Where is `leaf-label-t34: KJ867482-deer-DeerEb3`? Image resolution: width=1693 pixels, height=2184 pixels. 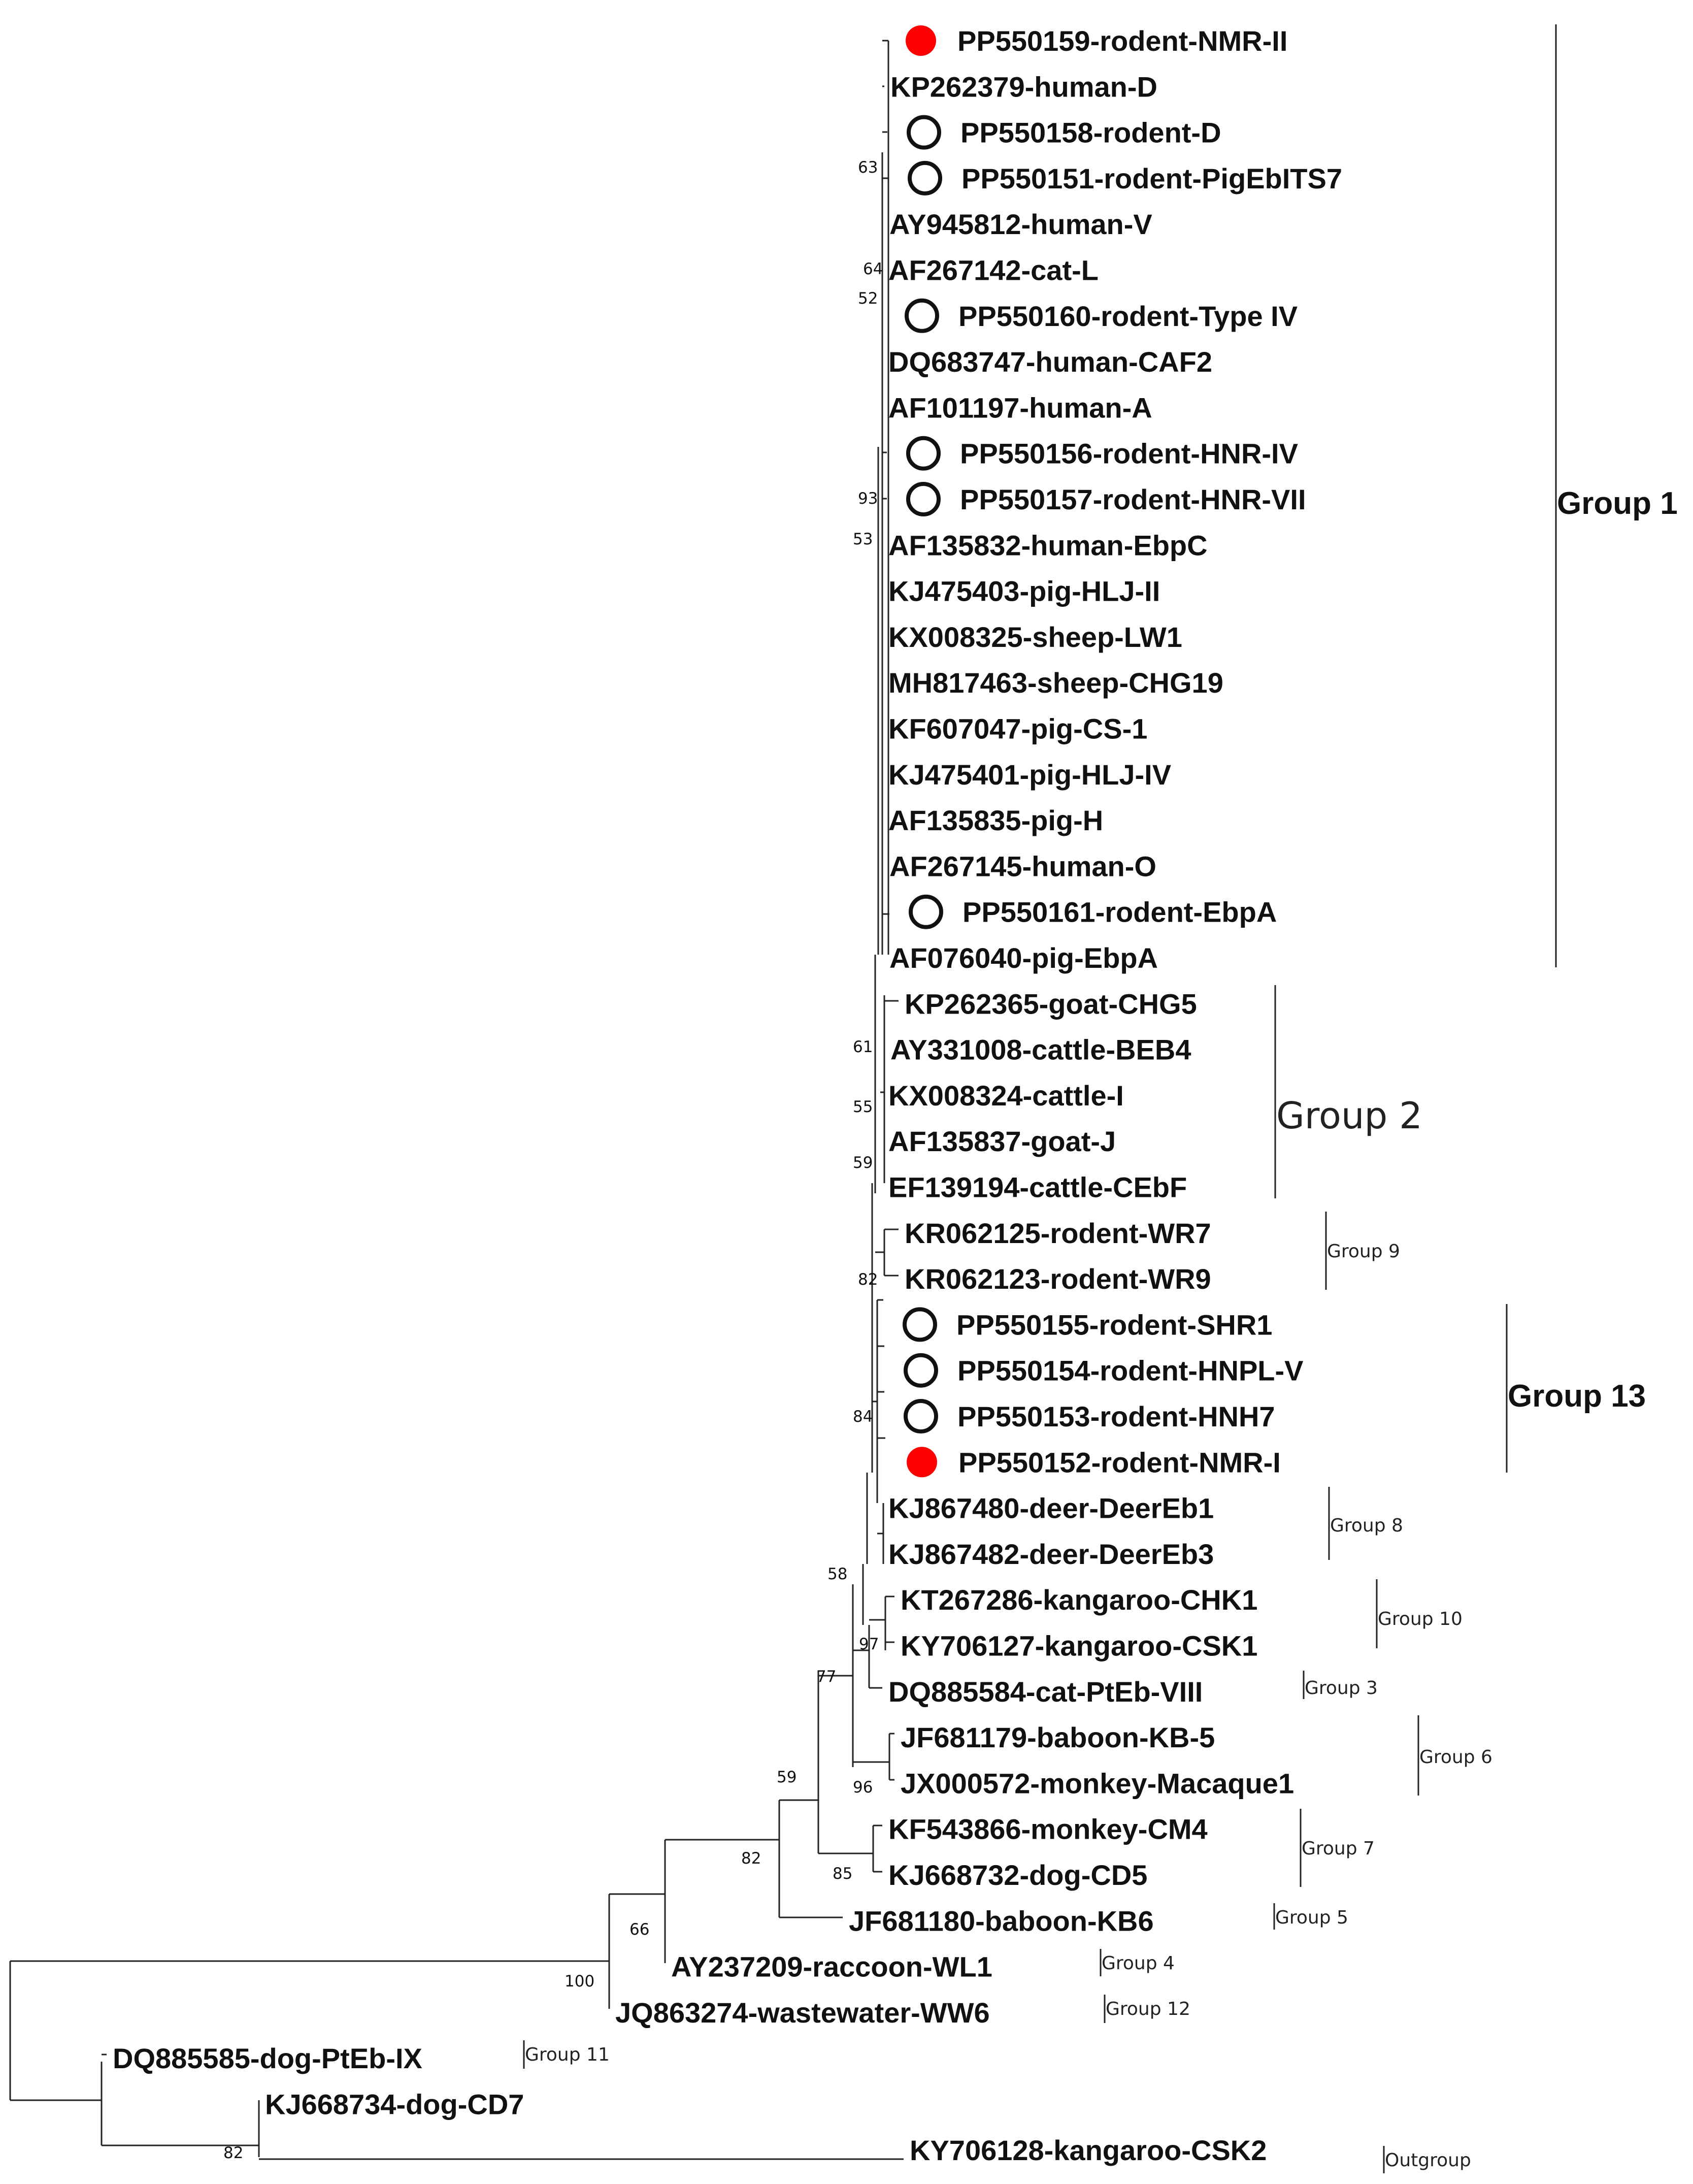 leaf-label-t34: KJ867482-deer-DeerEb3 is located at coordinates (1051, 1554).